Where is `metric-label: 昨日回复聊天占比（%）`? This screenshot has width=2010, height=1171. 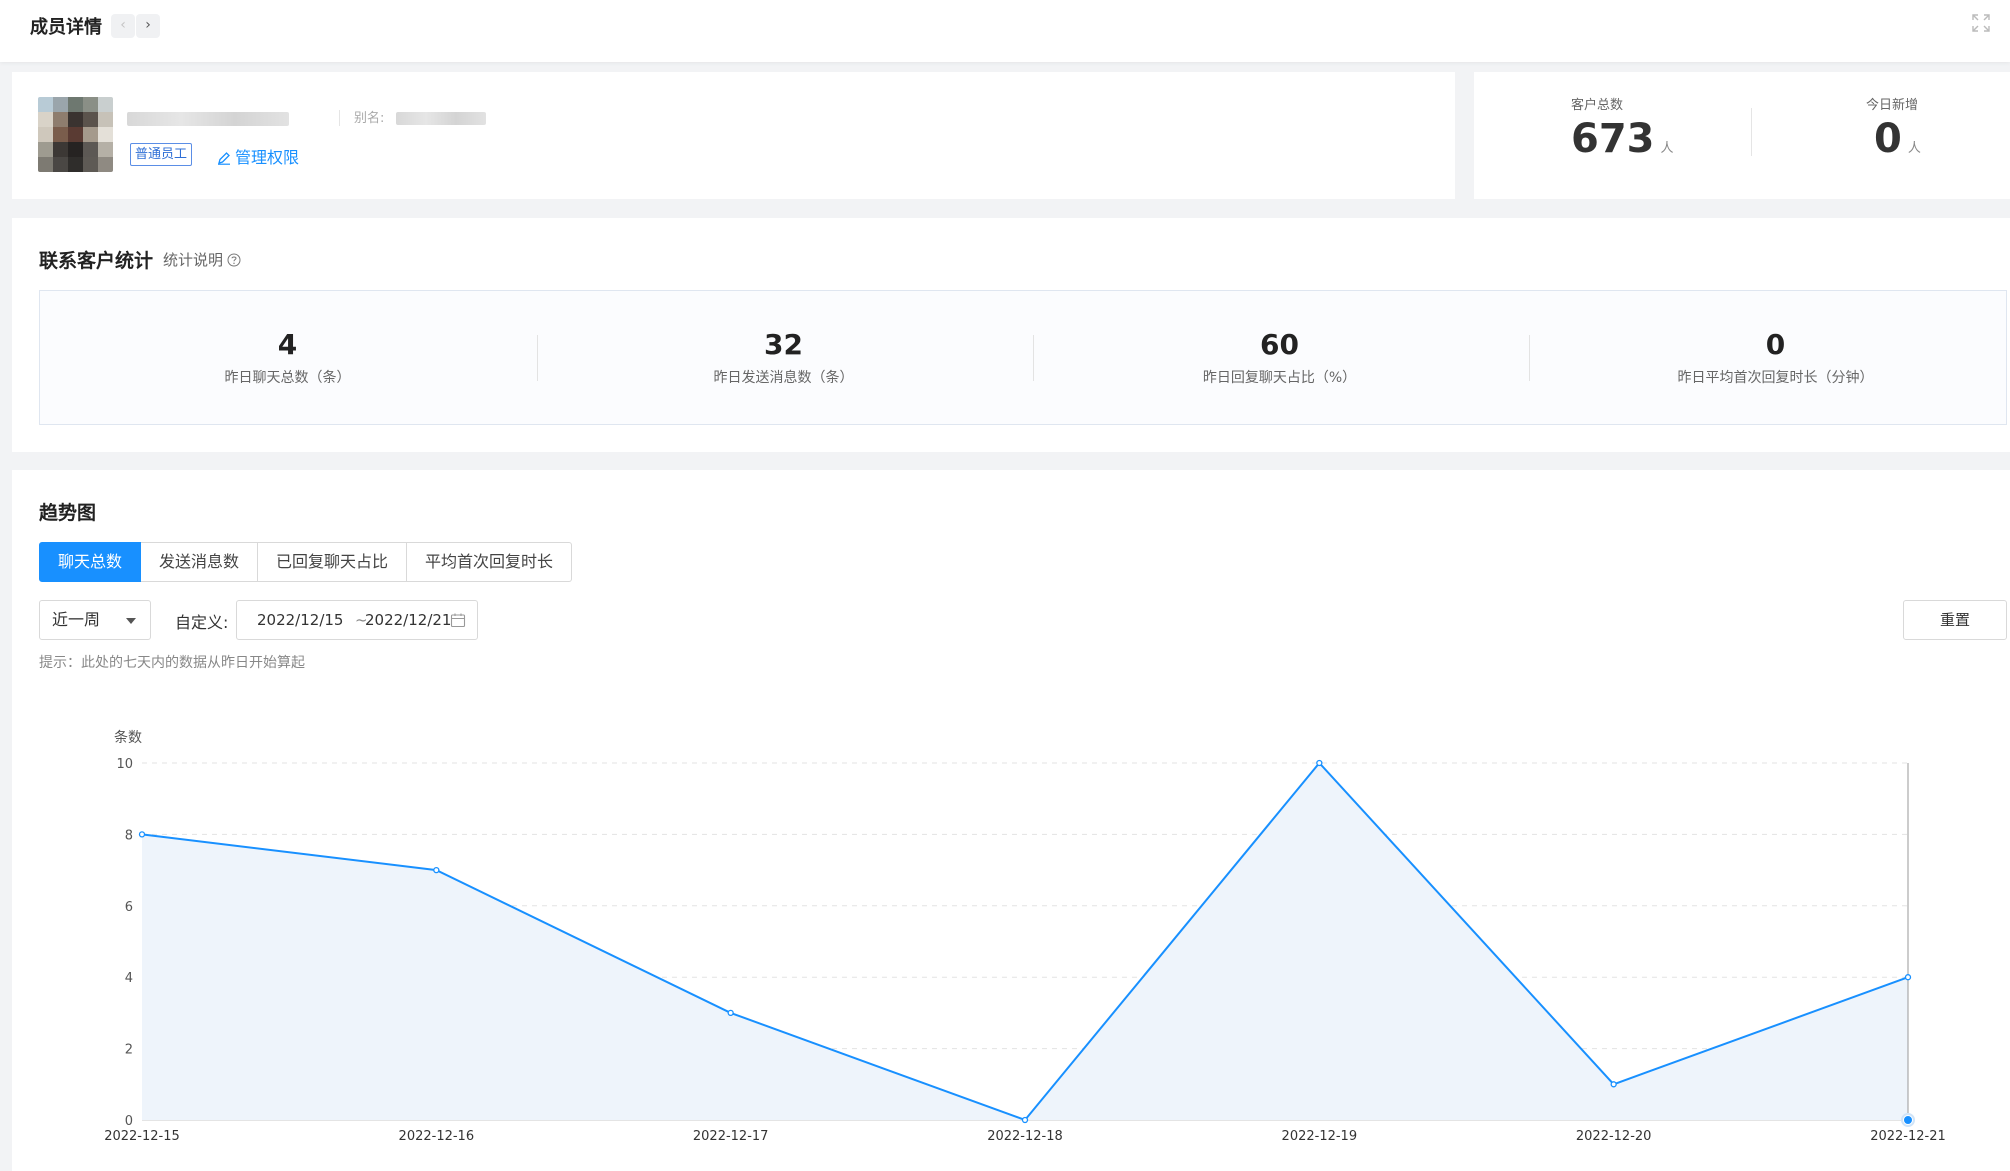
metric-label: 昨日回复聊天占比（%） is located at coordinates (1279, 378).